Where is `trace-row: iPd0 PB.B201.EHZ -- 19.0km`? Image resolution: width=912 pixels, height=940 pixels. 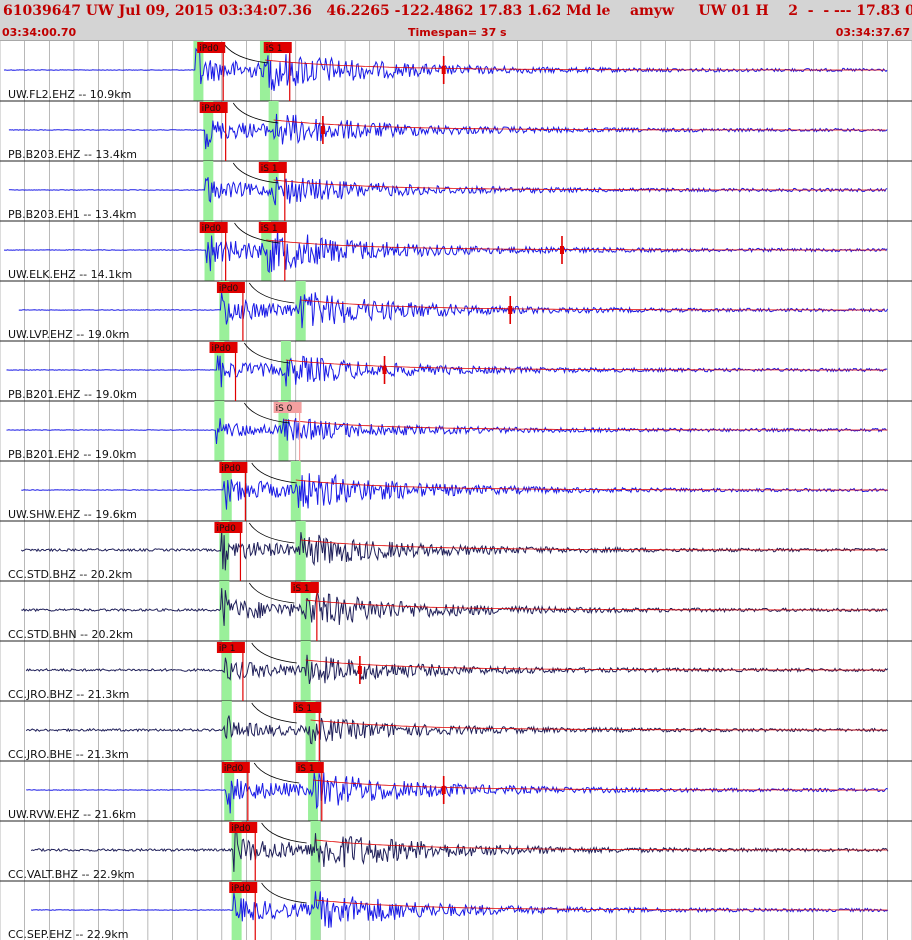 trace-row: iPd0 PB.B201.EHZ -- 19.0km is located at coordinates (456, 371).